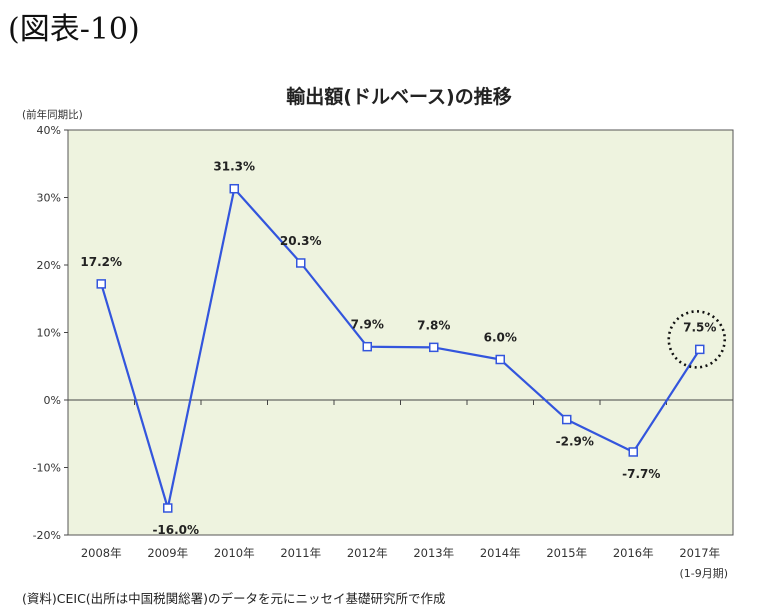  I want to click on y-axis: -20% -10% 0% 10% 20% 30% 40%, so click(50, 333).